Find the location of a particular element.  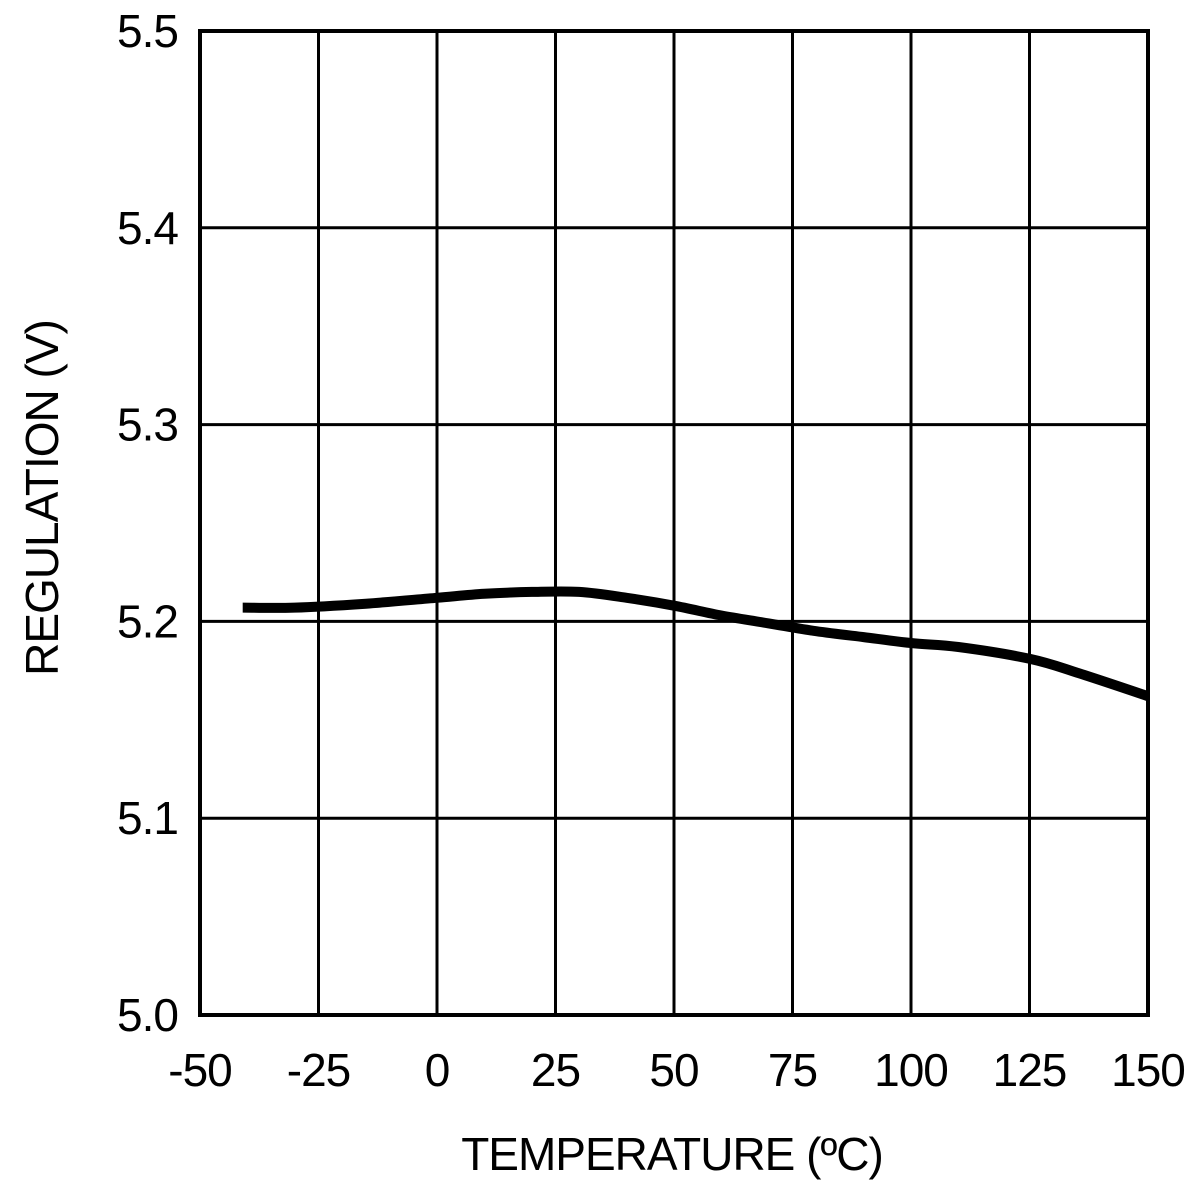

y-tick-label: 5.5 is located at coordinates (147, 31).